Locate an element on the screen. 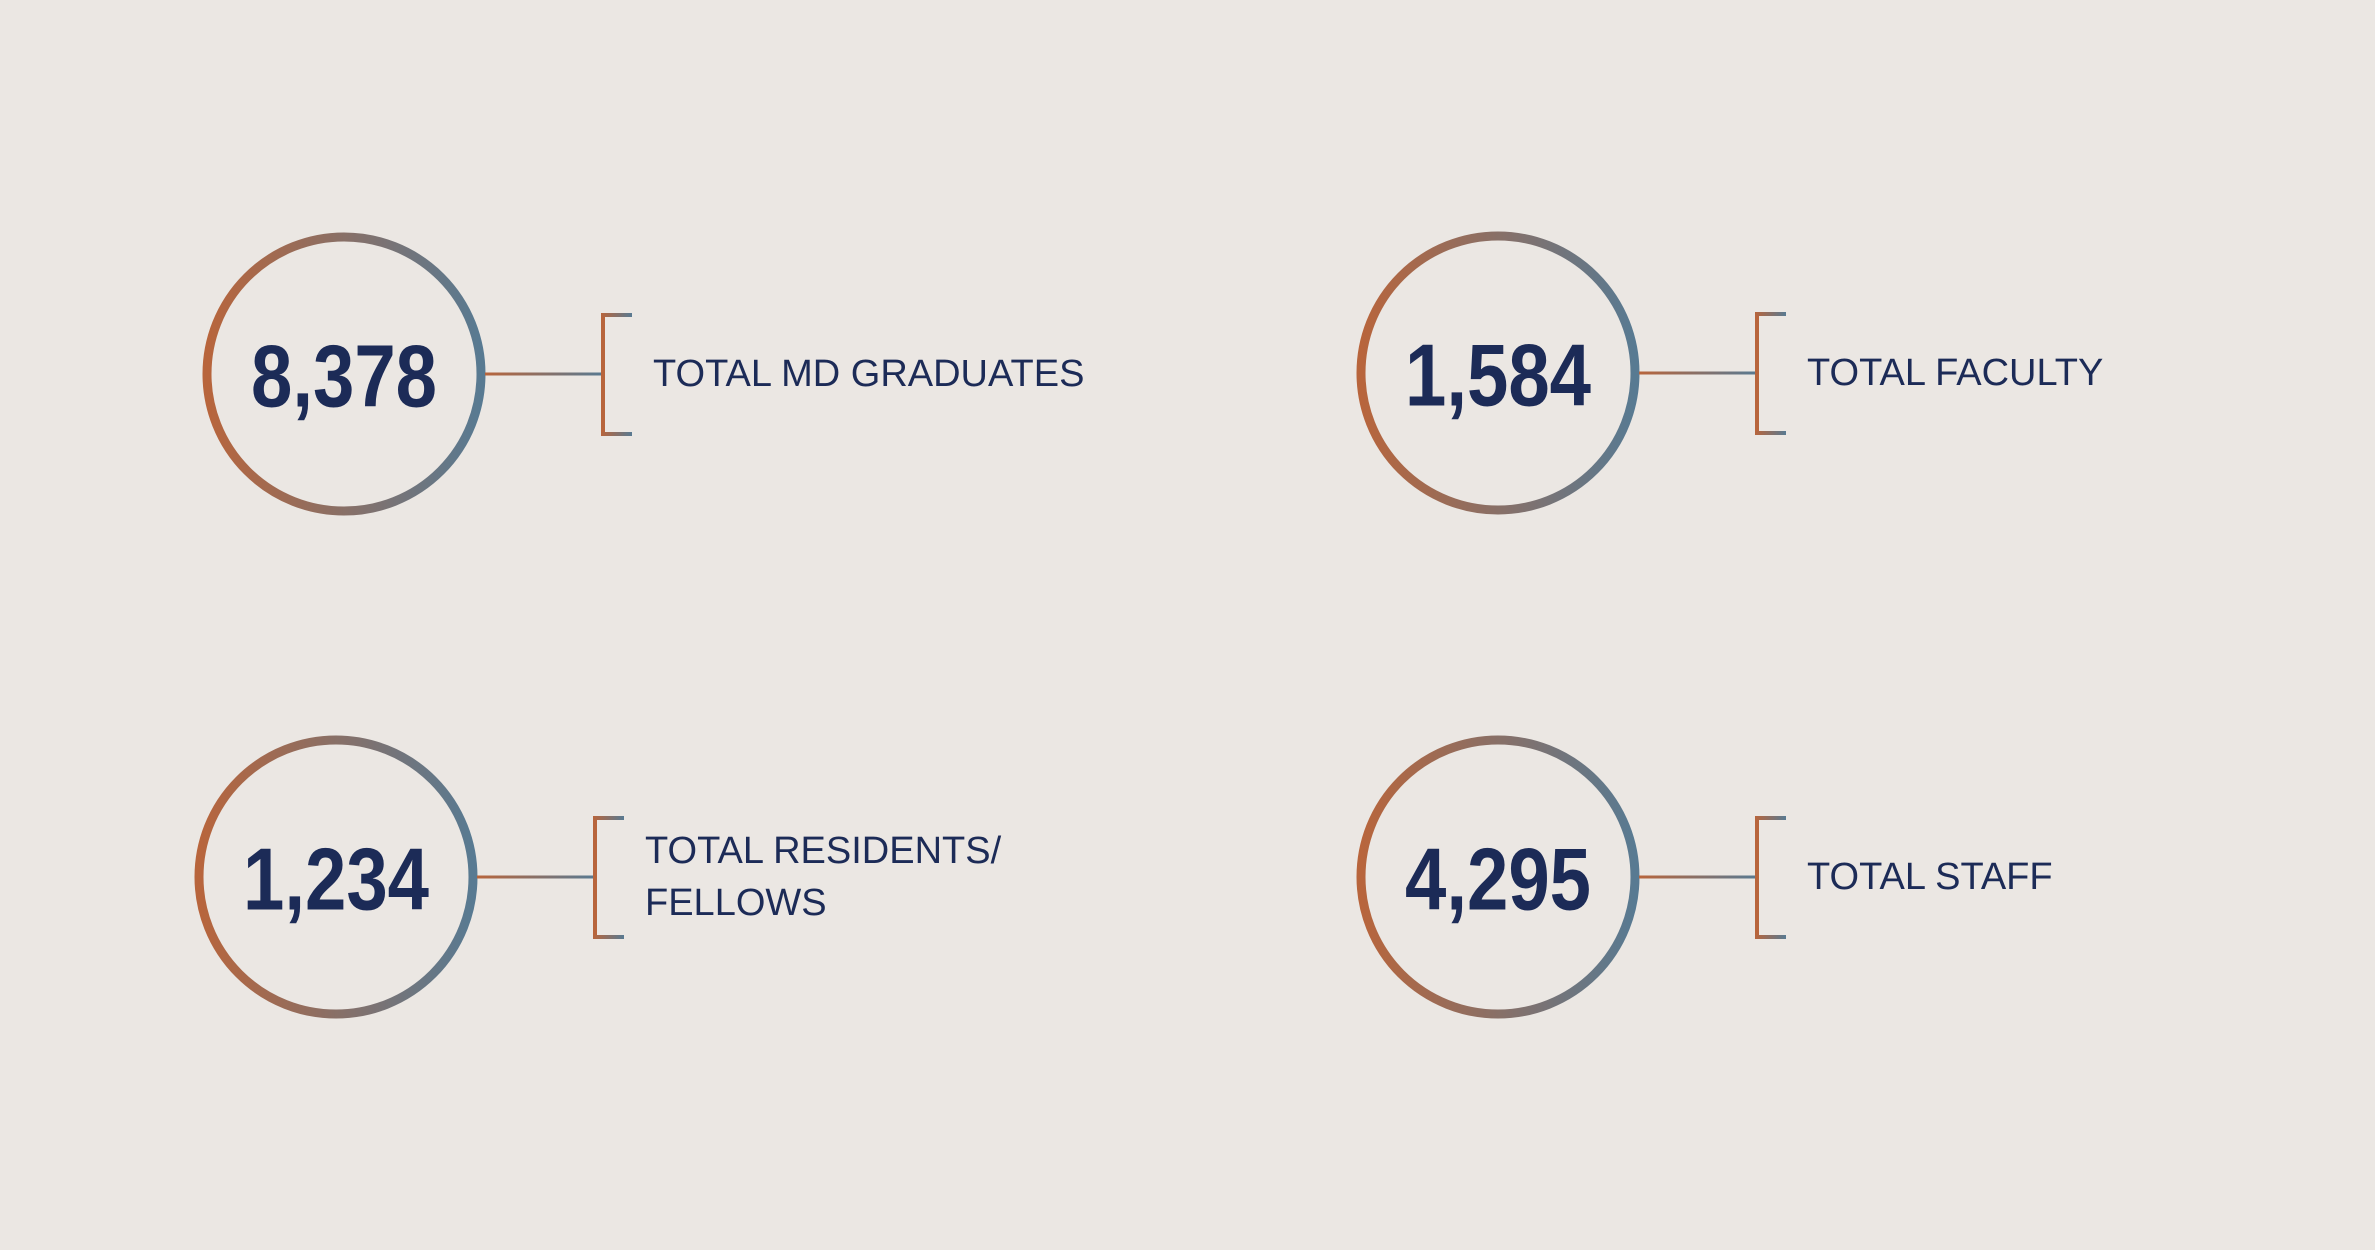 This screenshot has height=1250, width=2375. stat-item: 4,295 TOTAL STAFF is located at coordinates (1704, 877).